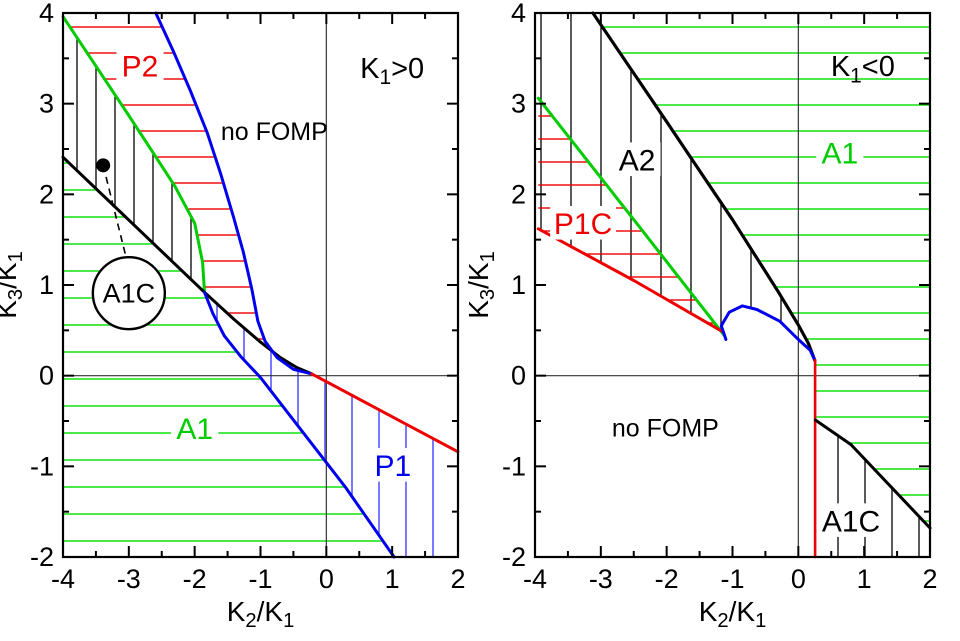 This screenshot has height=641, width=960. I want to click on region-P1, so click(331, 424).